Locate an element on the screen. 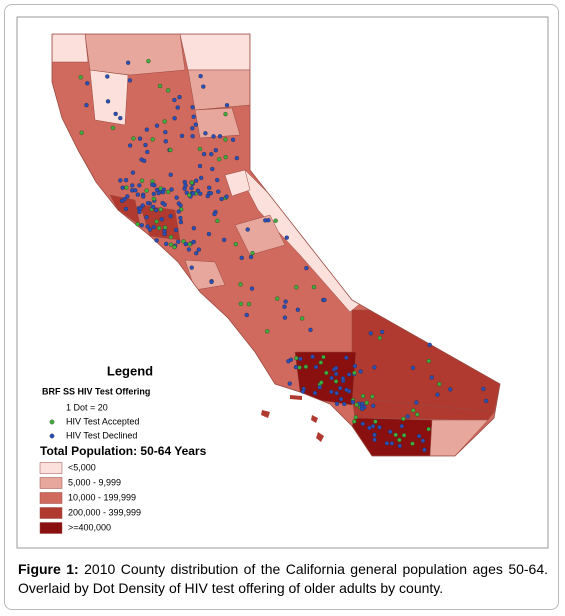  population-title: Total Population: 50-64 Years is located at coordinates (123, 451).